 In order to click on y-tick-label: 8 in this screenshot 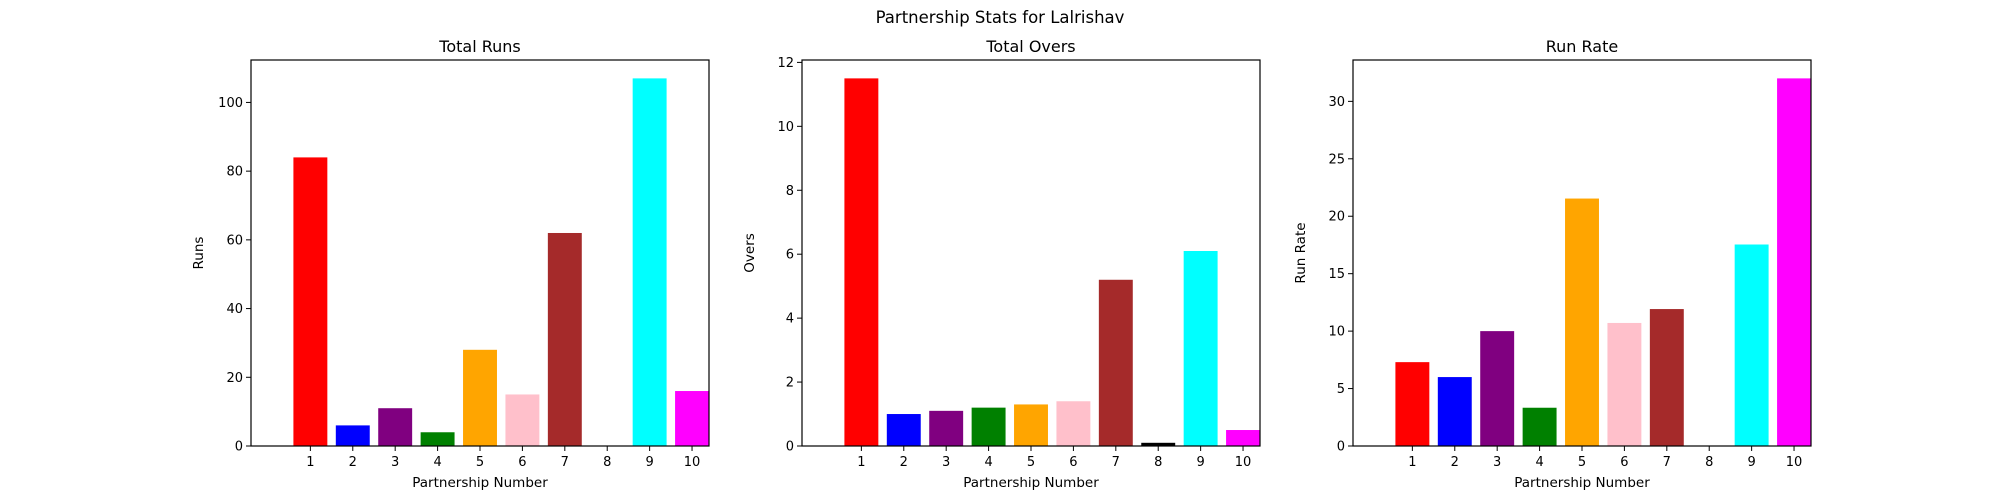, I will do `click(790, 191)`.